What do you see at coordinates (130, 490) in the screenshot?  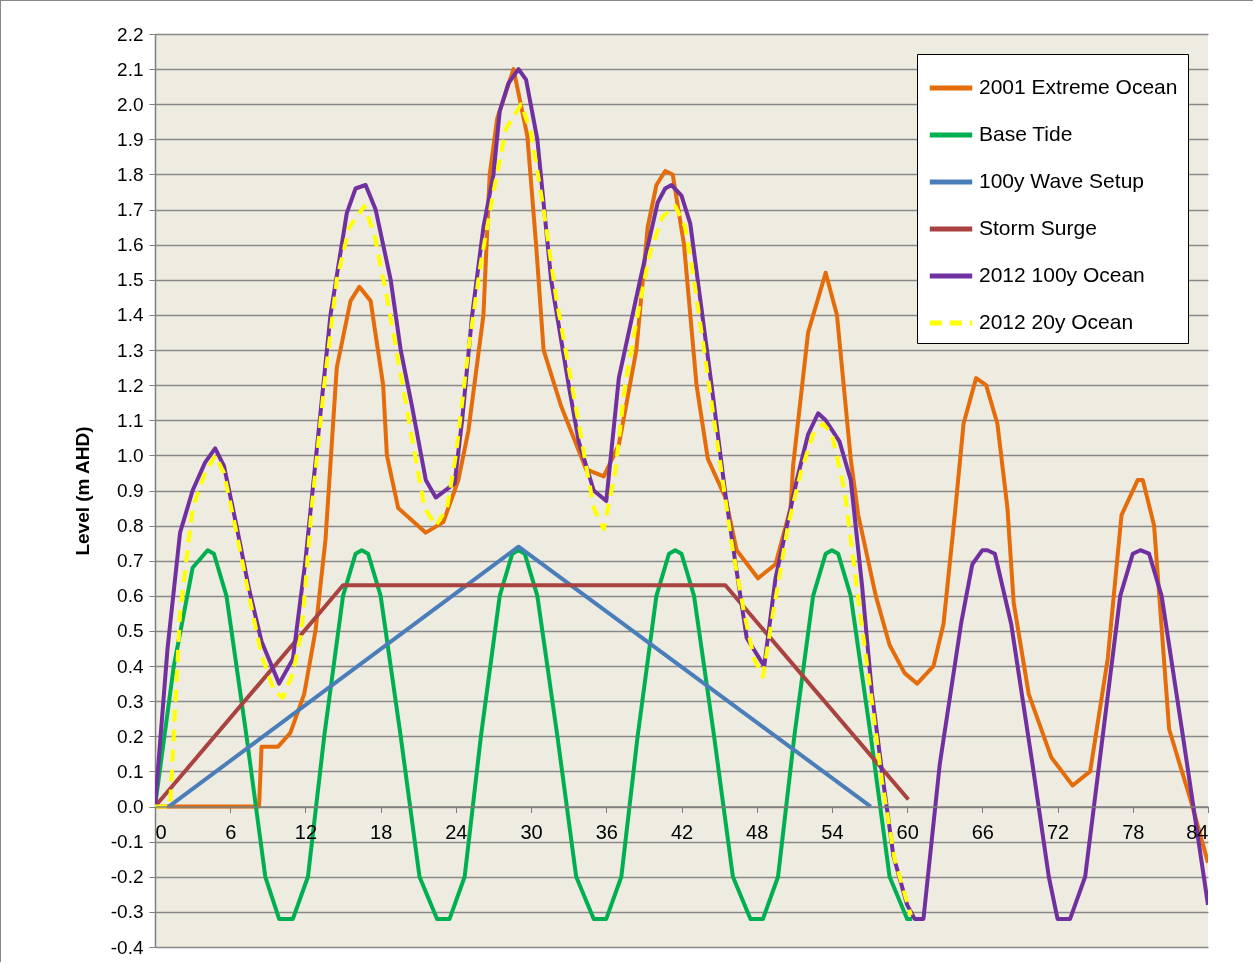 I see `y-tick-label: 0.9` at bounding box center [130, 490].